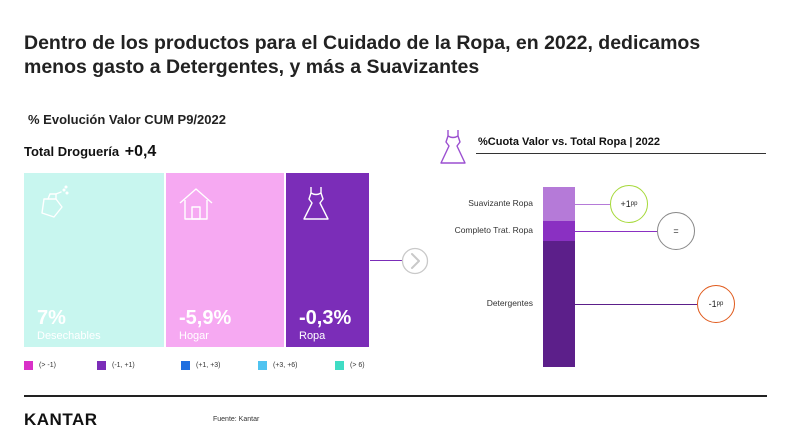 Image resolution: width=790 pixels, height=444 pixels. I want to click on spray-bottle-icon, so click(54, 205).